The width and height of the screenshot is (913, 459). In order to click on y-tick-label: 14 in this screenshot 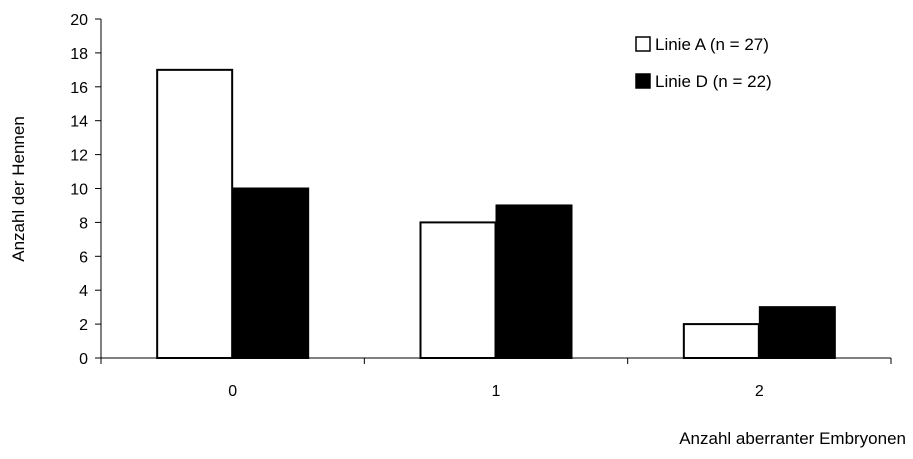, I will do `click(79, 122)`.